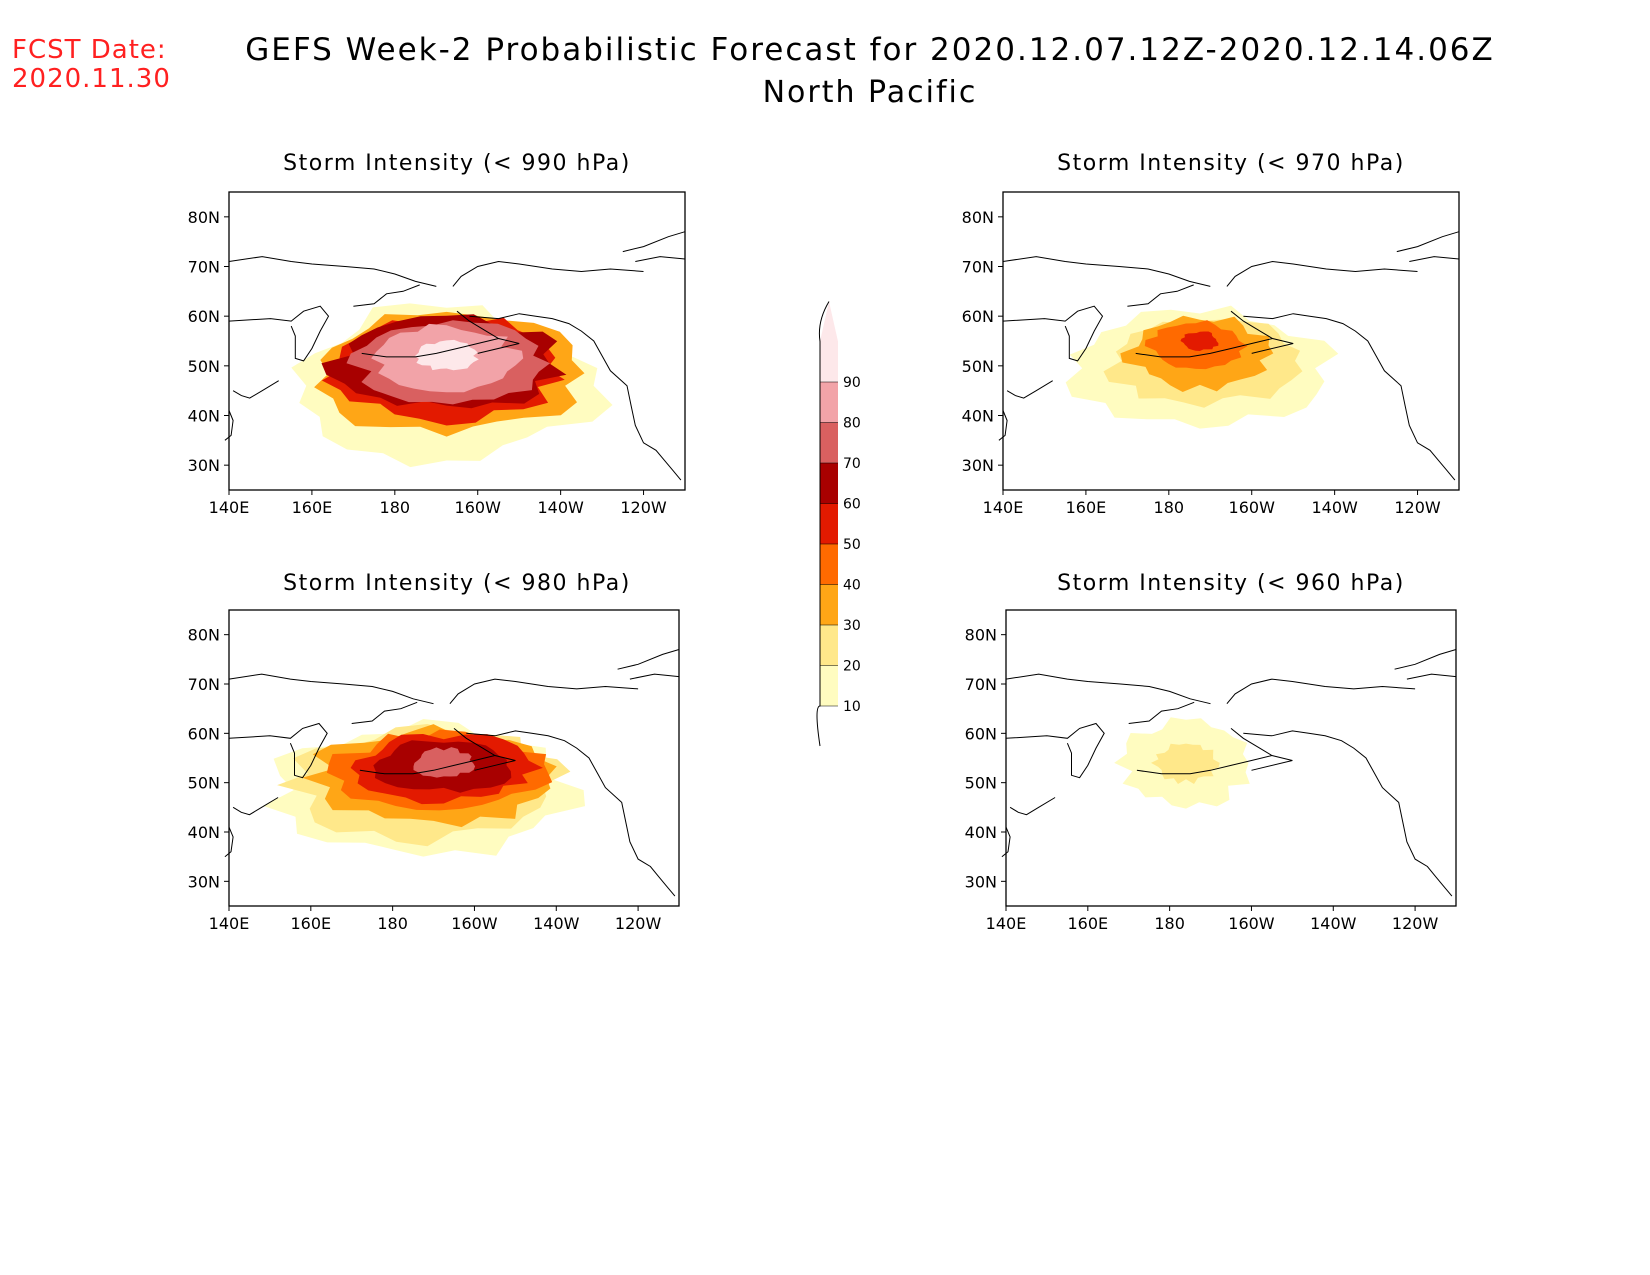  I want to click on colorbar-label: 20, so click(852, 667).